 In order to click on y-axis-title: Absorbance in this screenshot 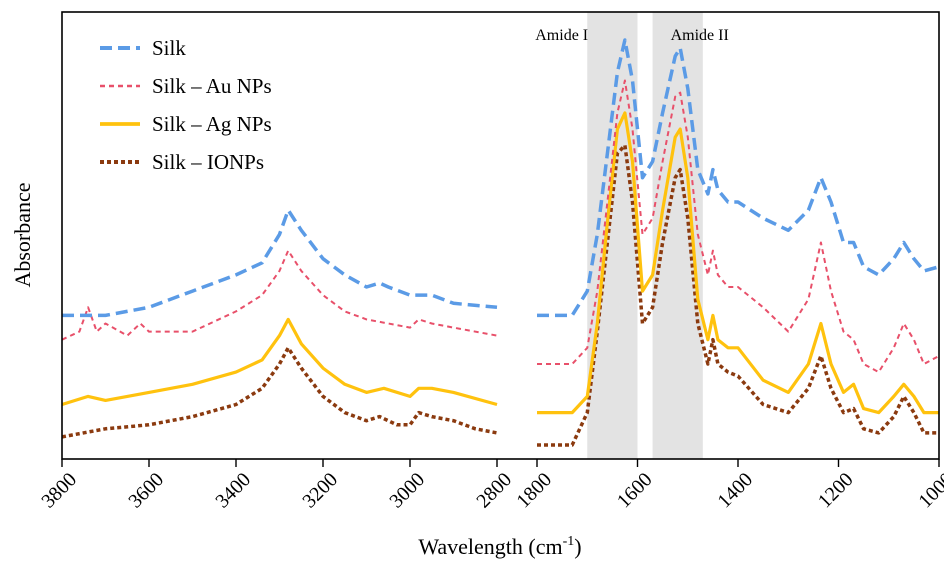, I will do `click(22, 234)`.